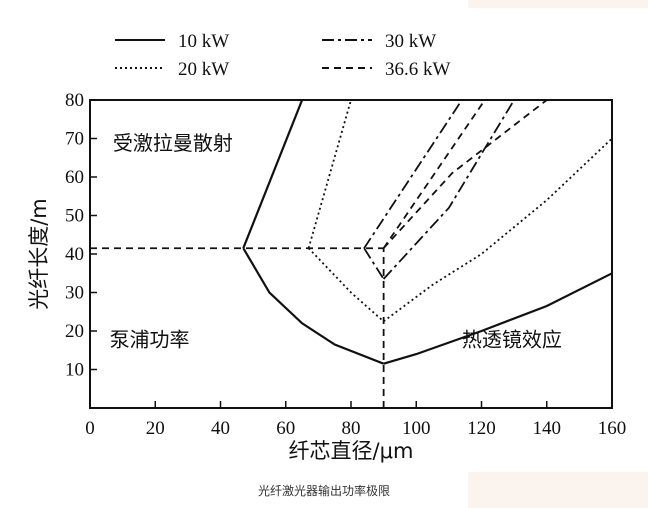  What do you see at coordinates (203, 41) in the screenshot?
I see `legend-label: 10 kW` at bounding box center [203, 41].